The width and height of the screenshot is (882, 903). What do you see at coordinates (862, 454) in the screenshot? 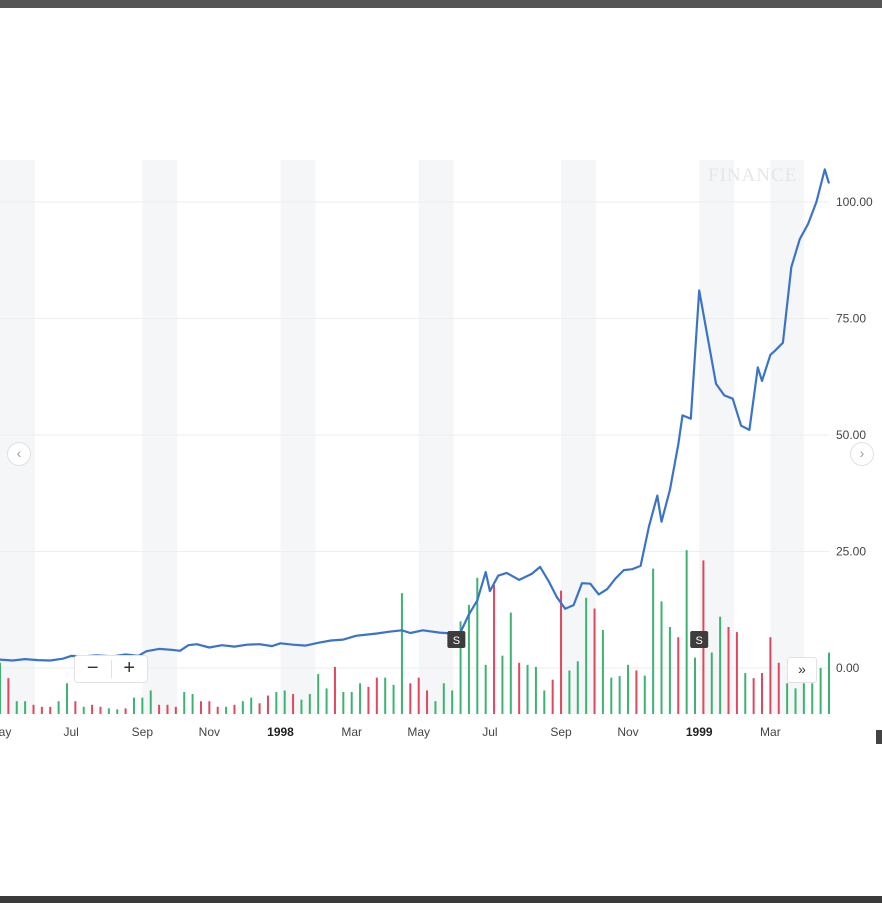
I see `chevron-right-icon: ›` at bounding box center [862, 454].